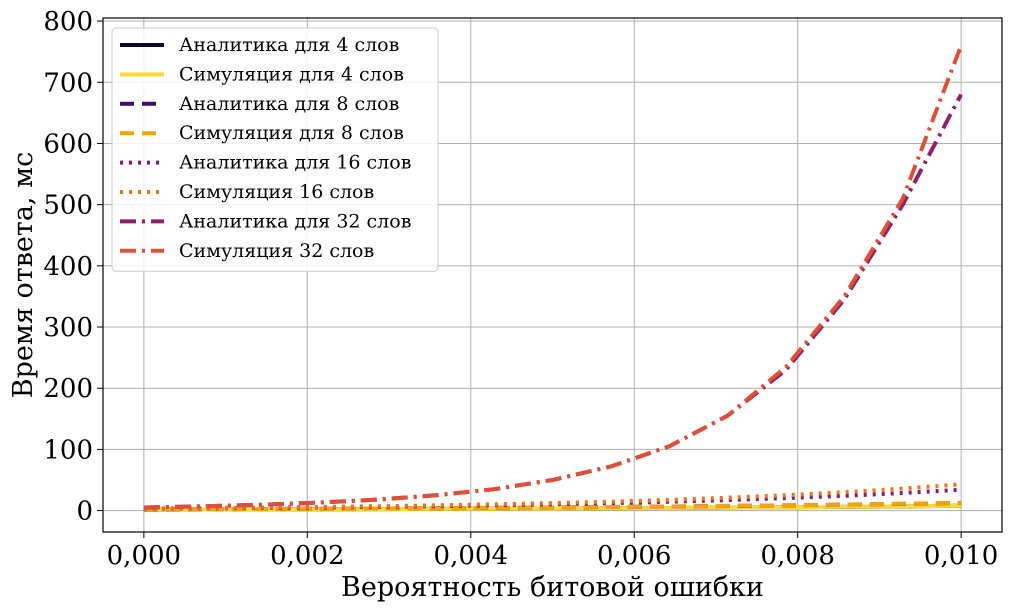 Image resolution: width=1011 pixels, height=611 pixels. I want to click on x-tick-label: 0,000, so click(144, 556).